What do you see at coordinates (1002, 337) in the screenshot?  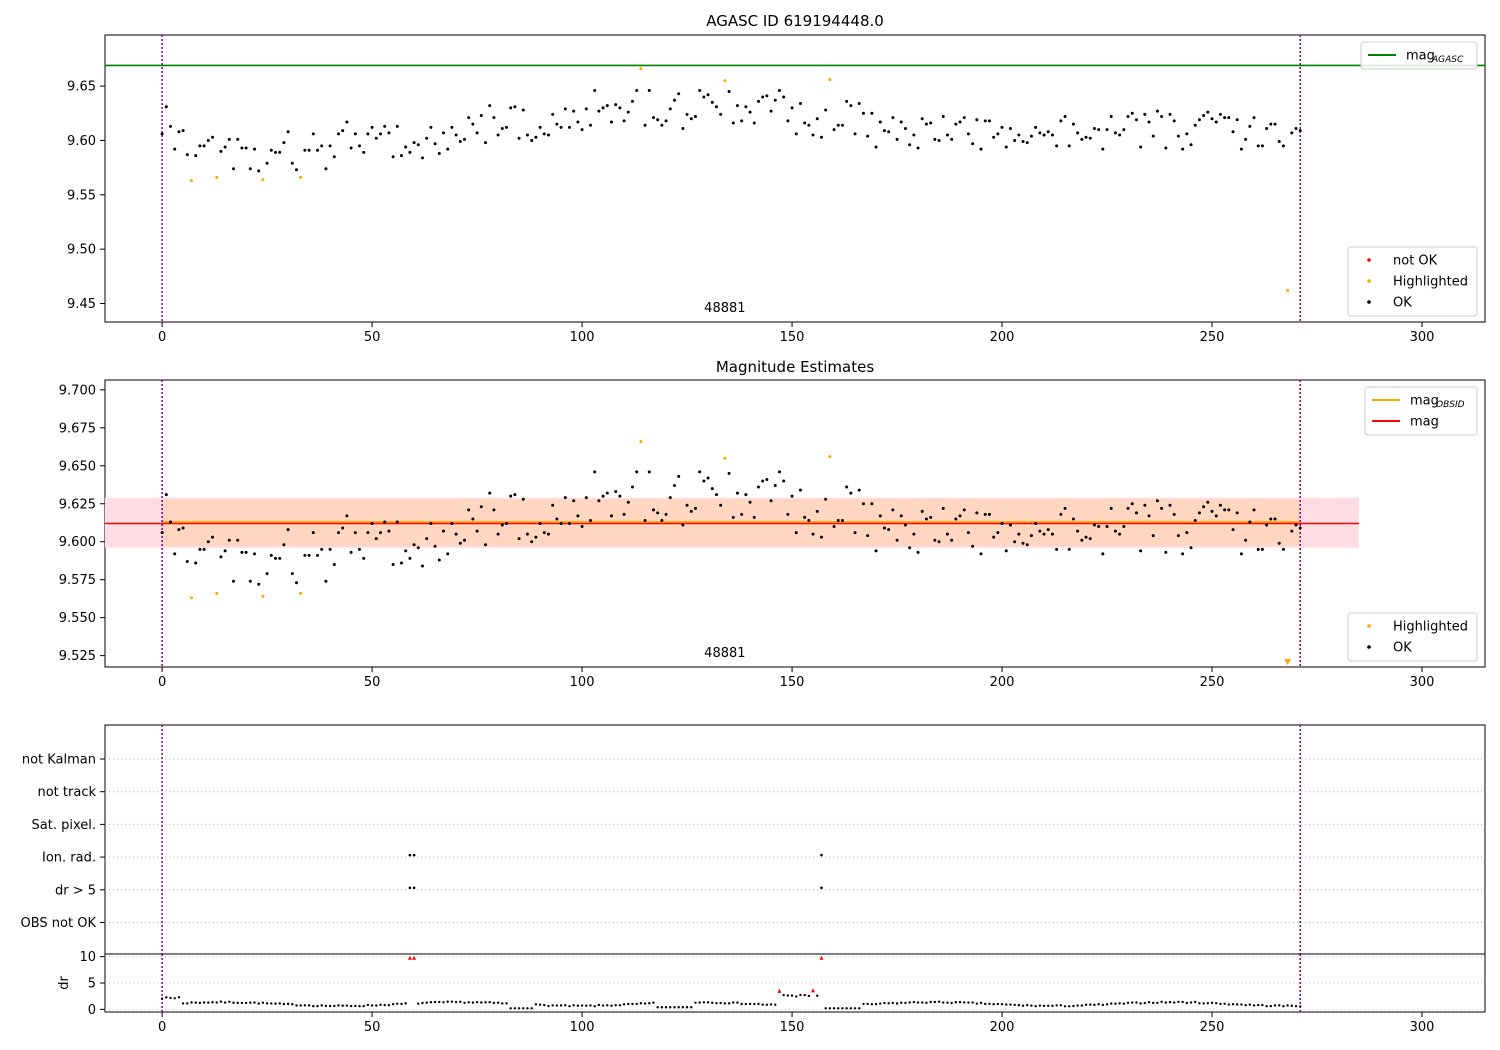 I see `x-tick-label: 200` at bounding box center [1002, 337].